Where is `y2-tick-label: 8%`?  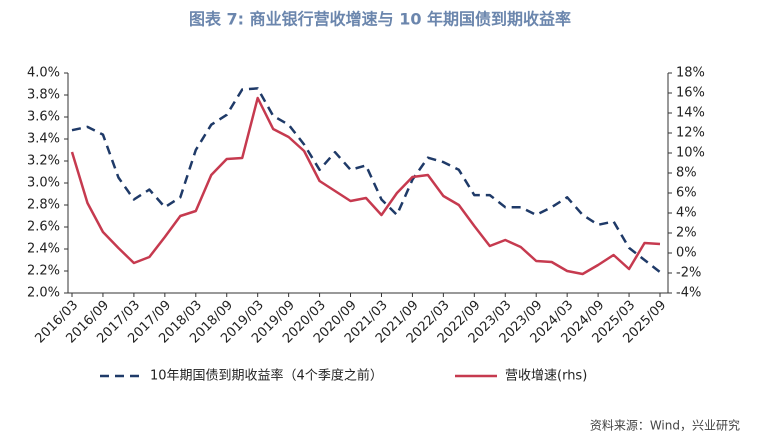 y2-tick-label: 8% is located at coordinates (686, 173).